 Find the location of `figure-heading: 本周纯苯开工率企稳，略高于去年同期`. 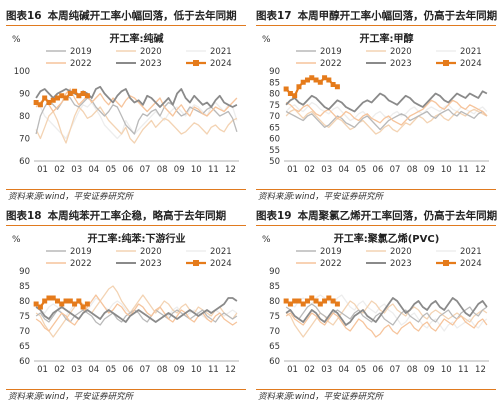

figure-heading: 本周纯苯开工率企稳，略高于去年同期 is located at coordinates (137, 216).